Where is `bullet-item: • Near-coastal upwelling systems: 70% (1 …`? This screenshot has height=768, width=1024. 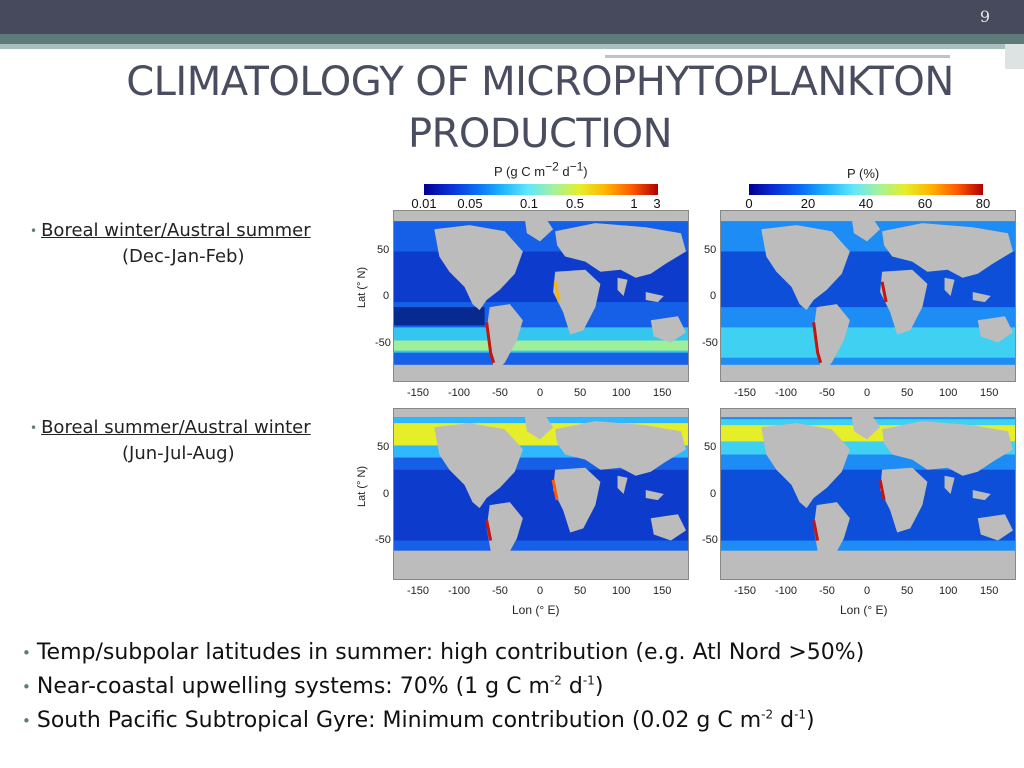 bullet-item: • Near-coastal upwelling systems: 70% (1 … is located at coordinates (313, 686).